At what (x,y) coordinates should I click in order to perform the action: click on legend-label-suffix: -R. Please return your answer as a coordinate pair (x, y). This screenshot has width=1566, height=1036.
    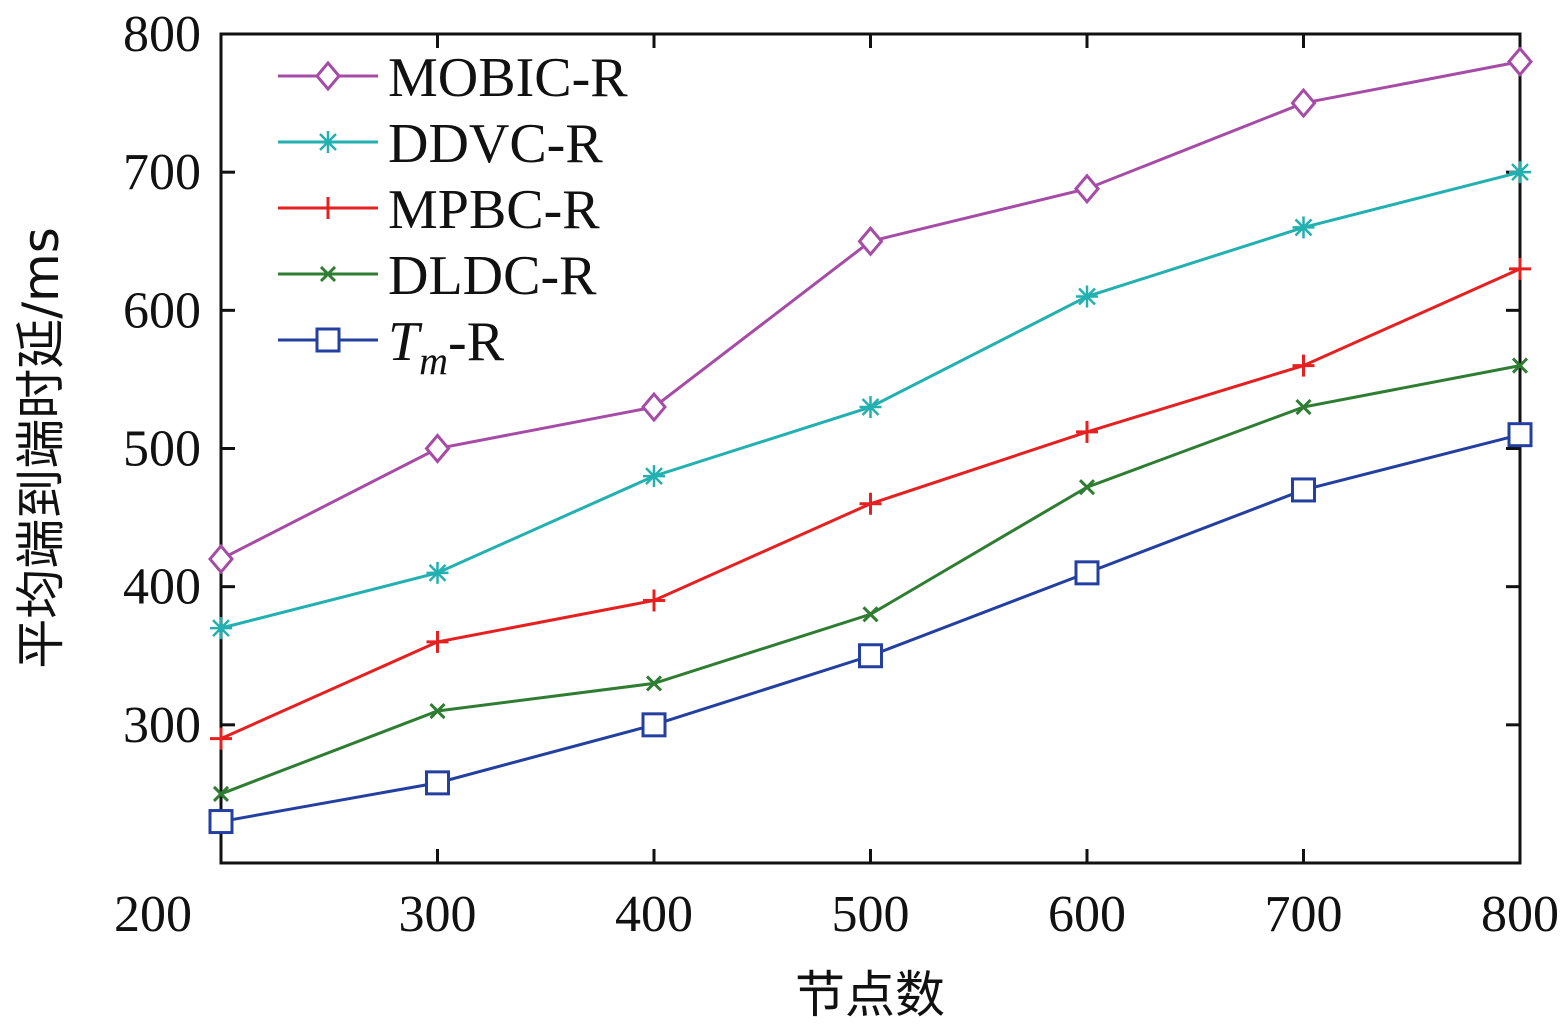
    Looking at the image, I should click on (476, 342).